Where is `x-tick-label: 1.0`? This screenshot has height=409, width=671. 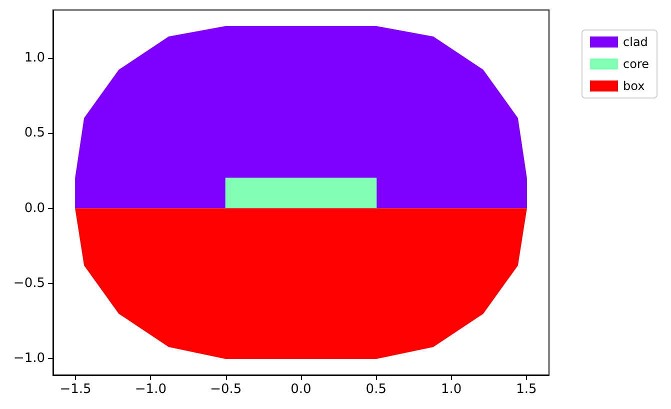
x-tick-label: 1.0 is located at coordinates (451, 389).